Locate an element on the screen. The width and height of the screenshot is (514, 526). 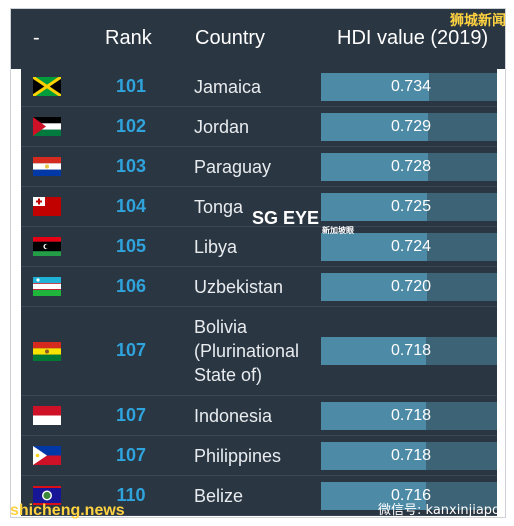
country-name-line: Paraguay is located at coordinates (233, 166).